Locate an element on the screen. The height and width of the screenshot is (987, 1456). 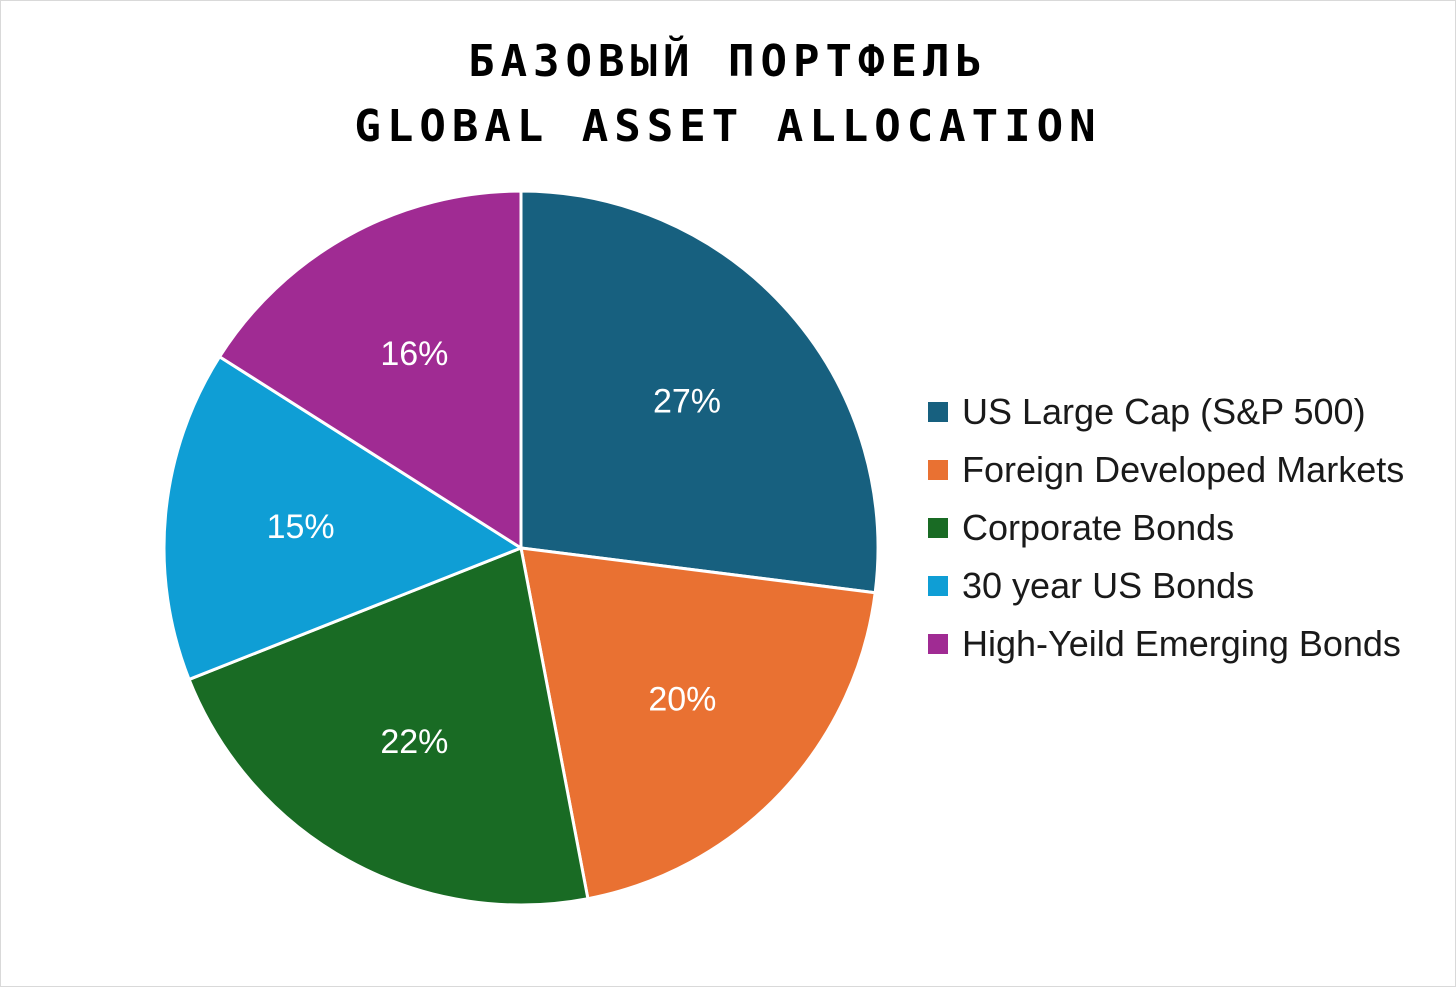
legend-label: US Large Cap (S&P 500) is located at coordinates (1164, 411).